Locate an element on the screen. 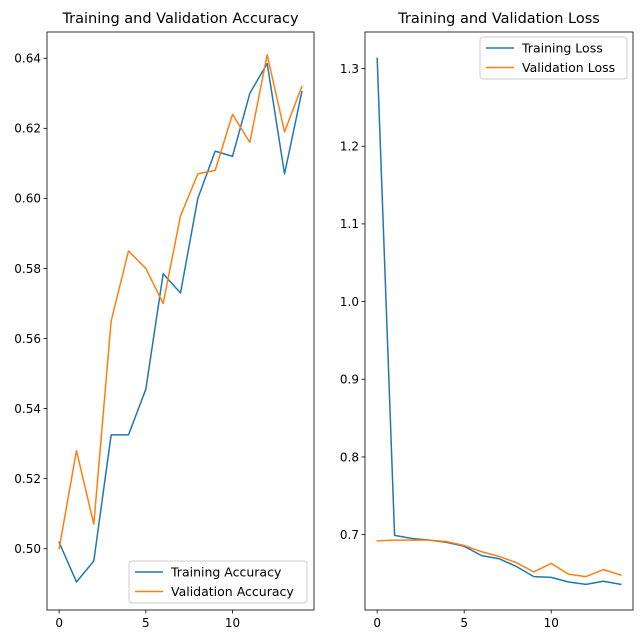  legend-label-2: Validation Loss is located at coordinates (568, 67).